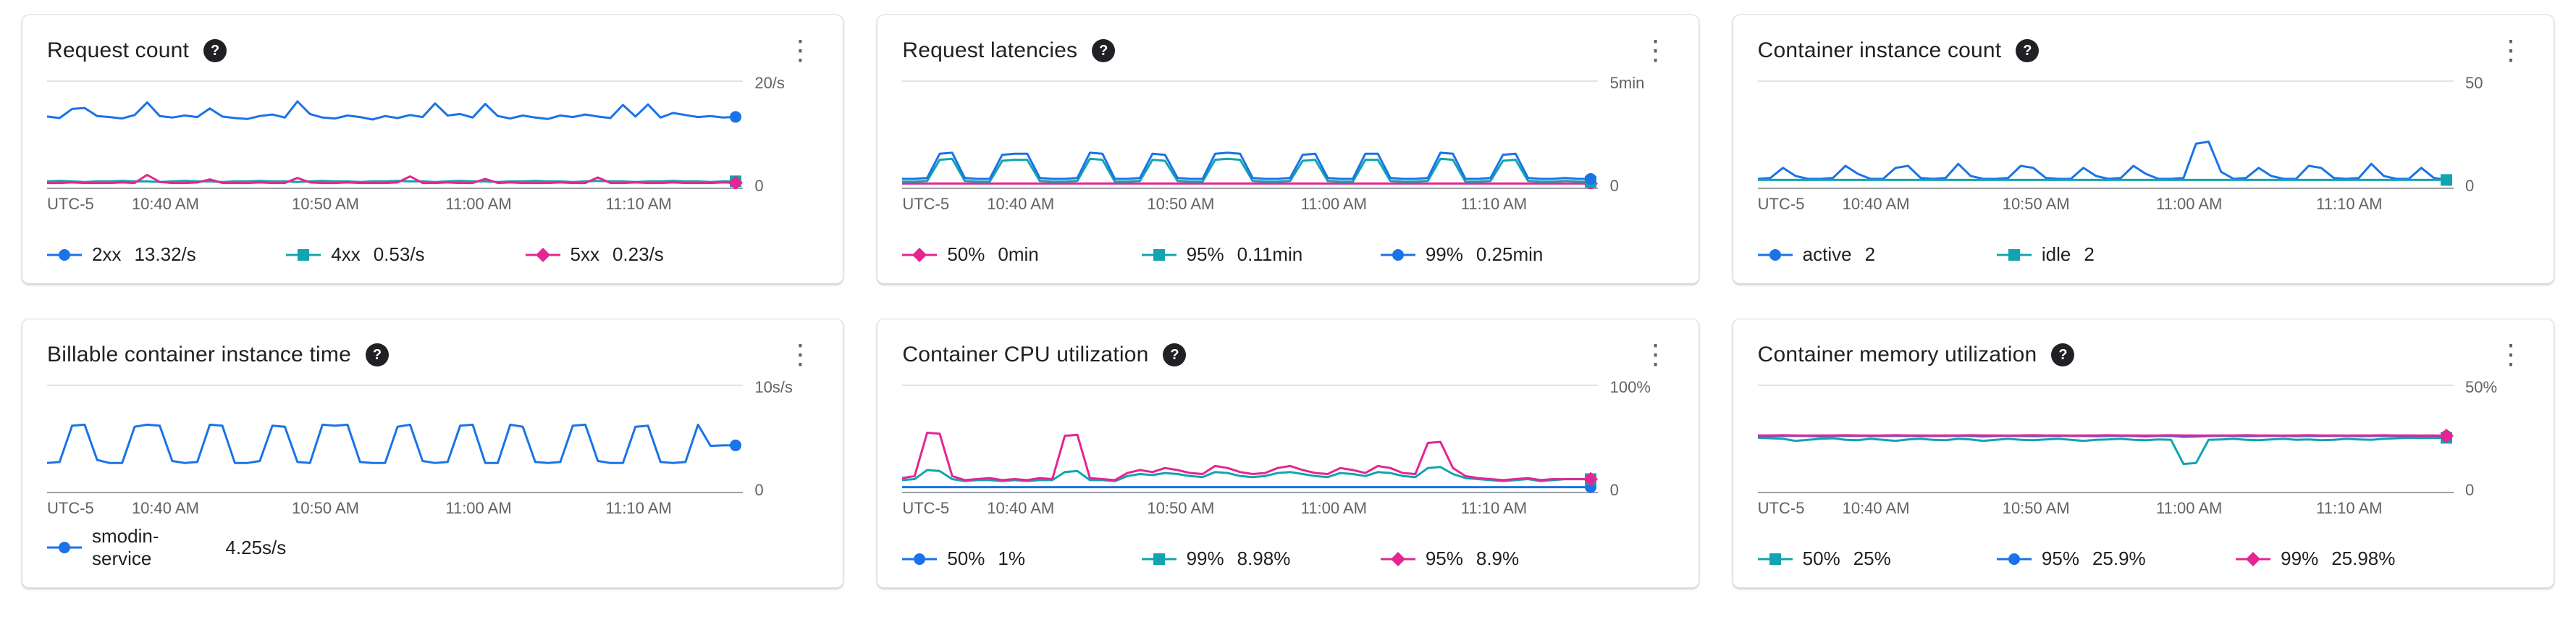 The width and height of the screenshot is (2576, 633). What do you see at coordinates (432, 51) in the screenshot?
I see `card-header: Request count ? ⋮` at bounding box center [432, 51].